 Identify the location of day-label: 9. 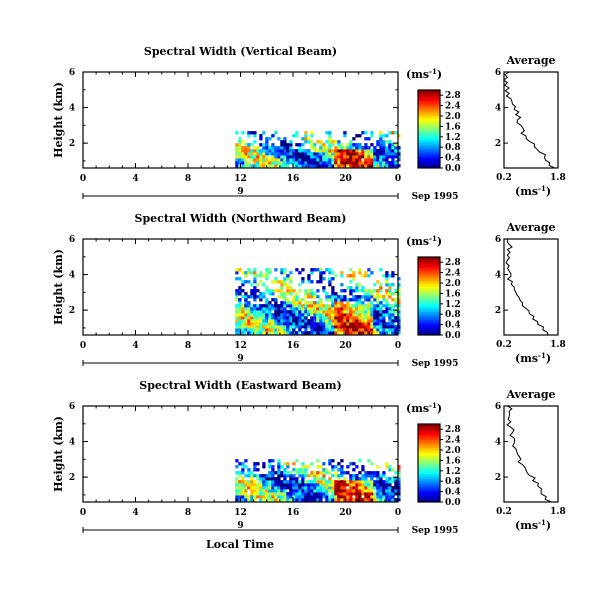
(240, 526).